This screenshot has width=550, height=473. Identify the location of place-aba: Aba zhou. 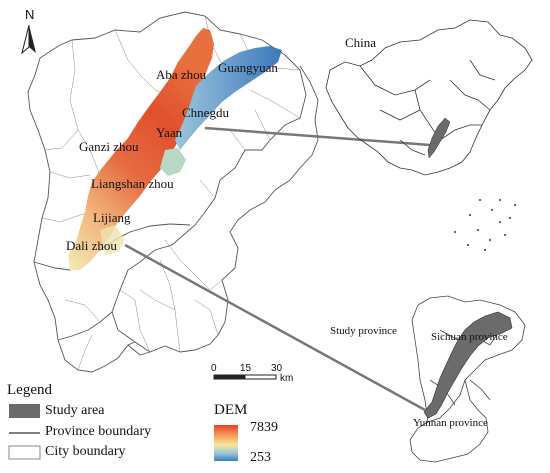
(181, 74).